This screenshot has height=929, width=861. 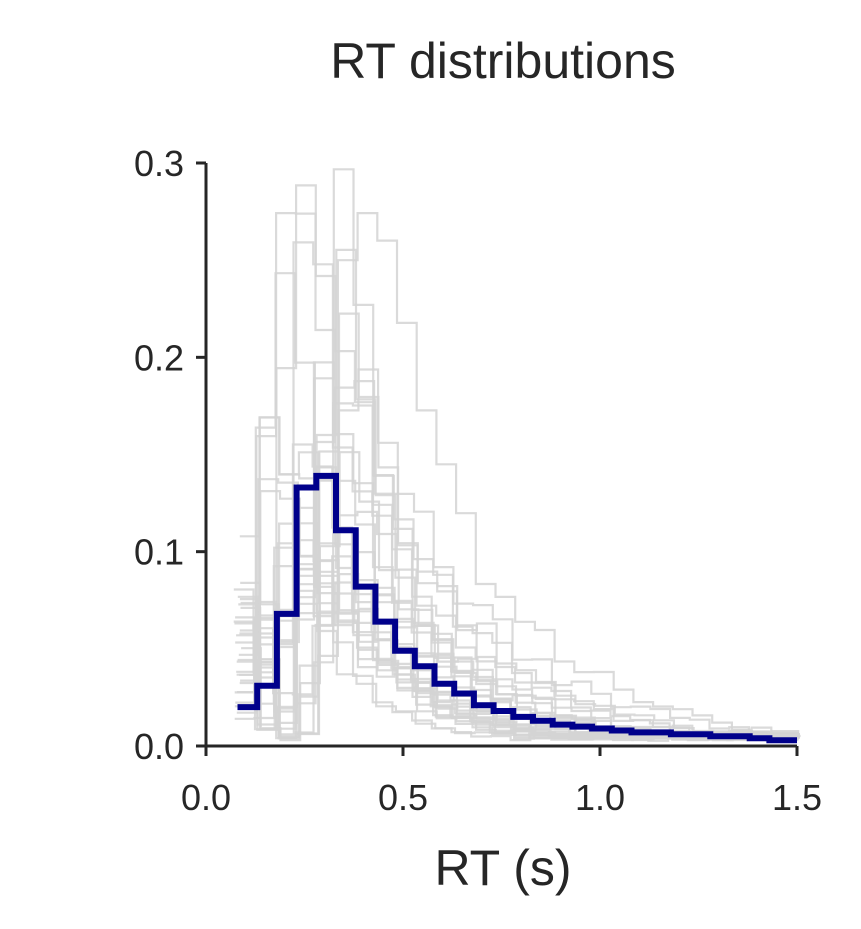 I want to click on x-tick-label: 0.0, so click(x=206, y=797).